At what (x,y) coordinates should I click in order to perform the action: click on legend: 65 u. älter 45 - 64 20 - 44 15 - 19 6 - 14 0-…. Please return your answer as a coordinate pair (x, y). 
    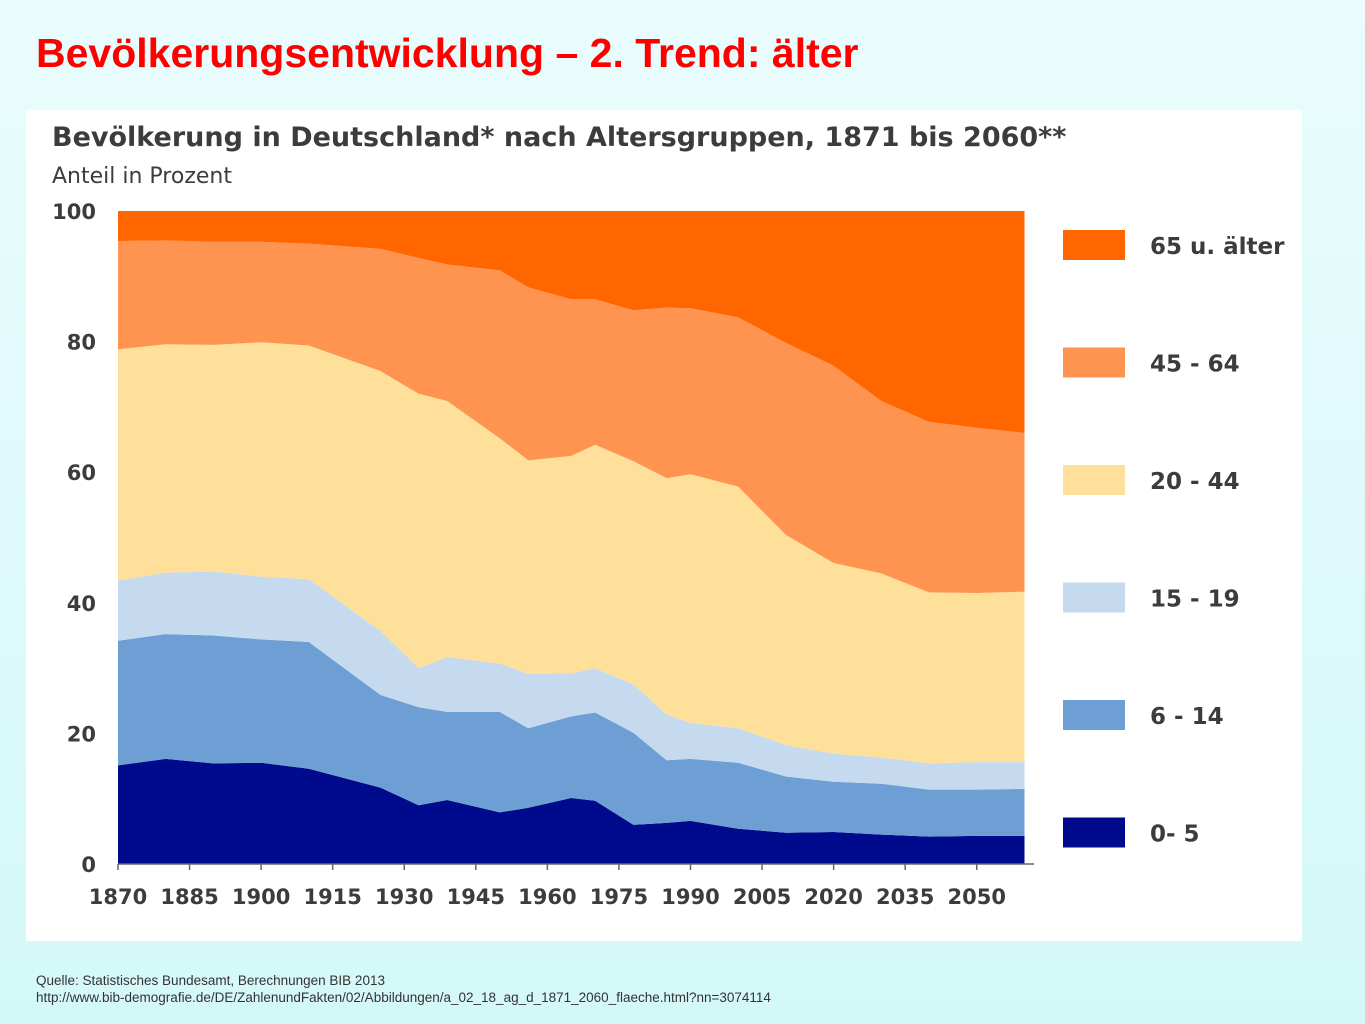
    Looking at the image, I should click on (1174, 539).